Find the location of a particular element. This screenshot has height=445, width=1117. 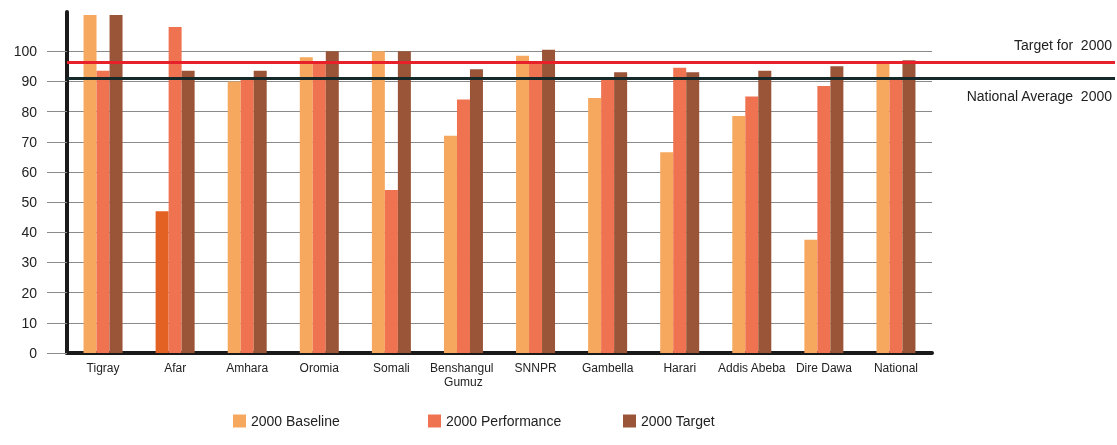

x-tick-label: Amhara is located at coordinates (247, 368).